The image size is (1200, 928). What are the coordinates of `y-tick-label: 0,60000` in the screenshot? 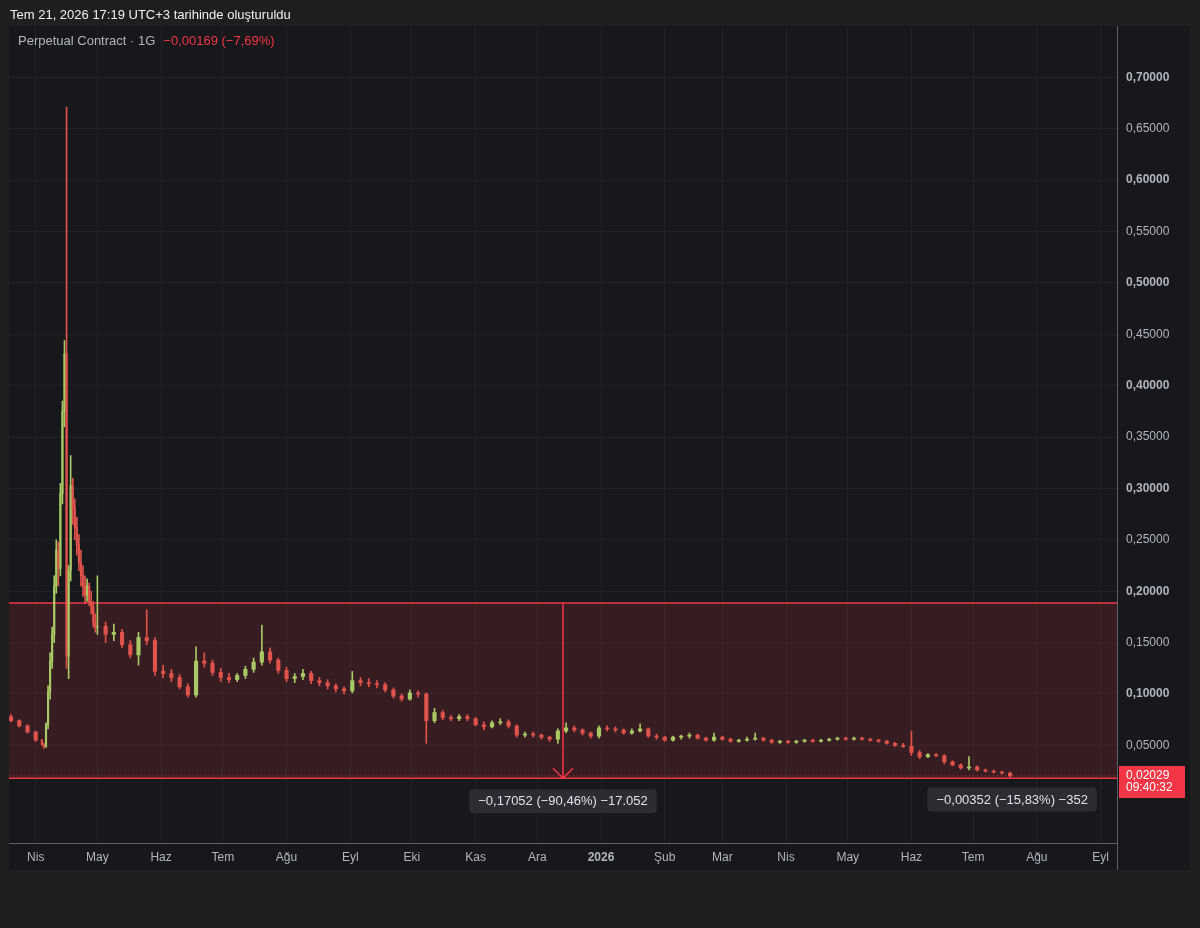 It's located at (1148, 179).